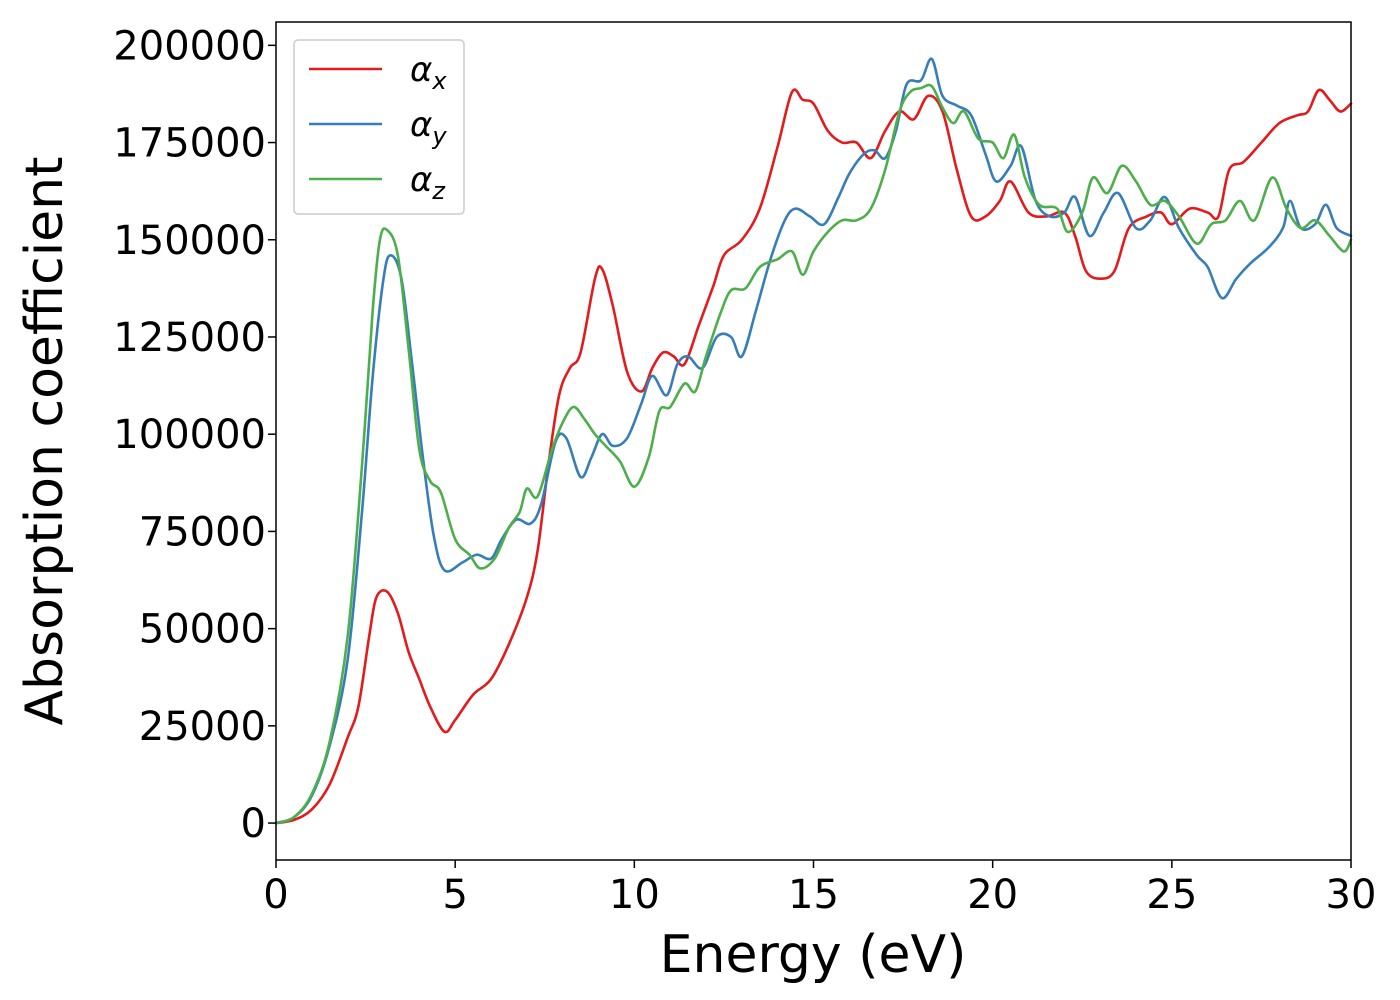 The width and height of the screenshot is (1400, 1000). Describe the element at coordinates (1171, 895) in the screenshot. I see `x-tick-label: 25` at that location.